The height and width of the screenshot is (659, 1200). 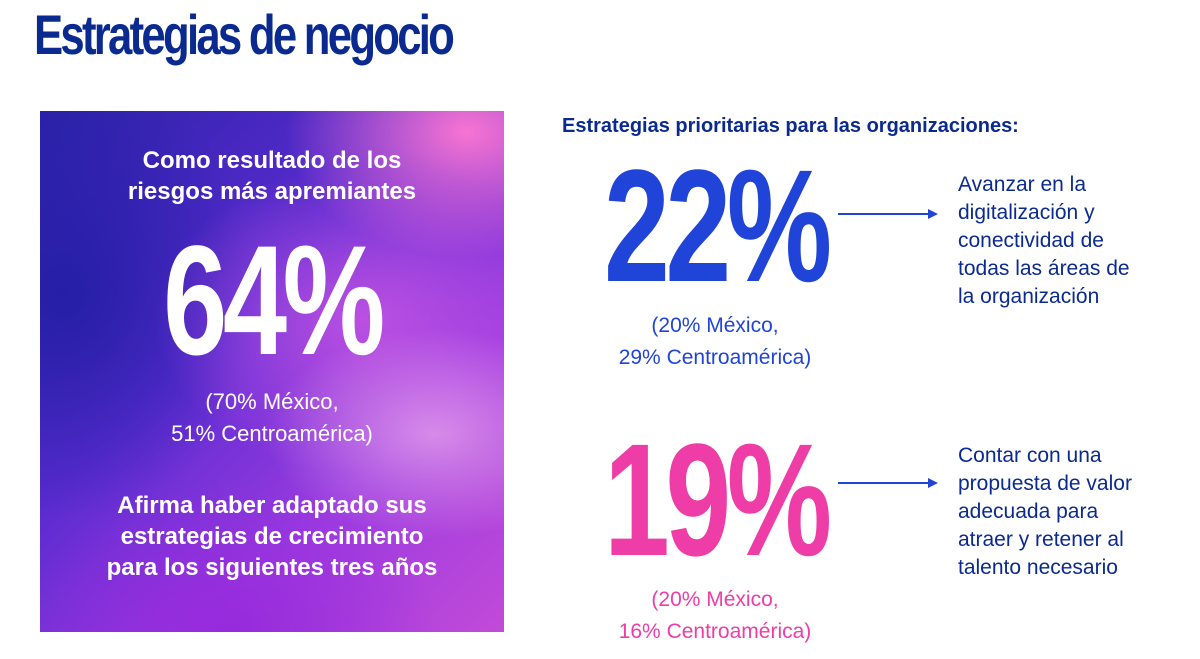 I want to click on strategy-percentage: 19%, so click(x=718, y=499).